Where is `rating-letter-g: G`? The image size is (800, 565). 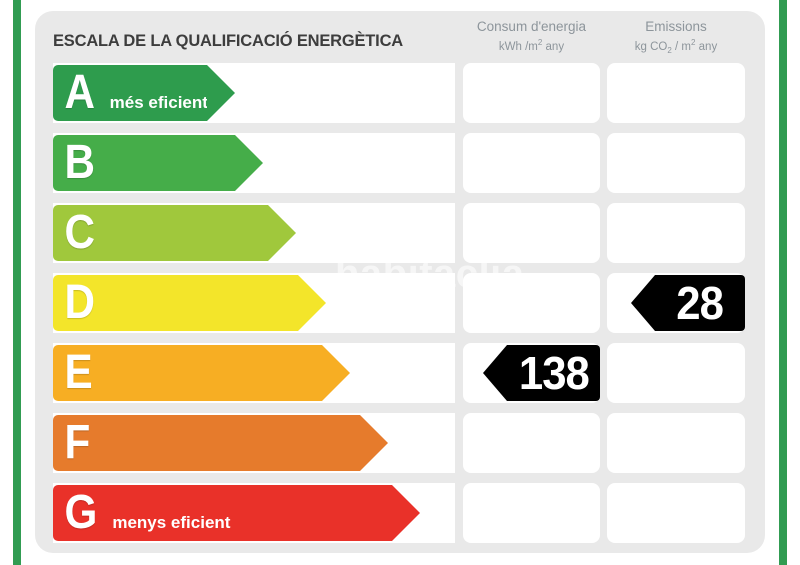
rating-letter-g: G is located at coordinates (81, 512).